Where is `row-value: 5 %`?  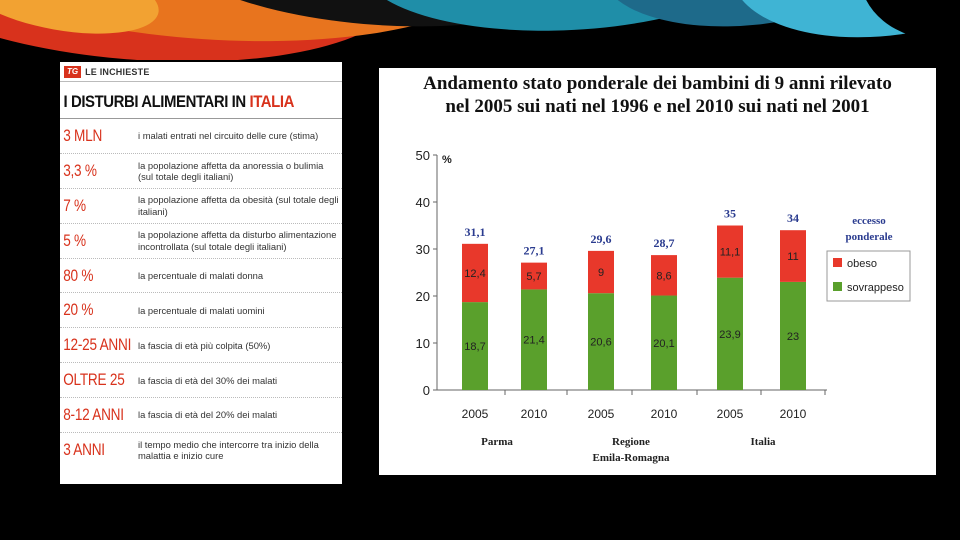 row-value: 5 % is located at coordinates (74, 240).